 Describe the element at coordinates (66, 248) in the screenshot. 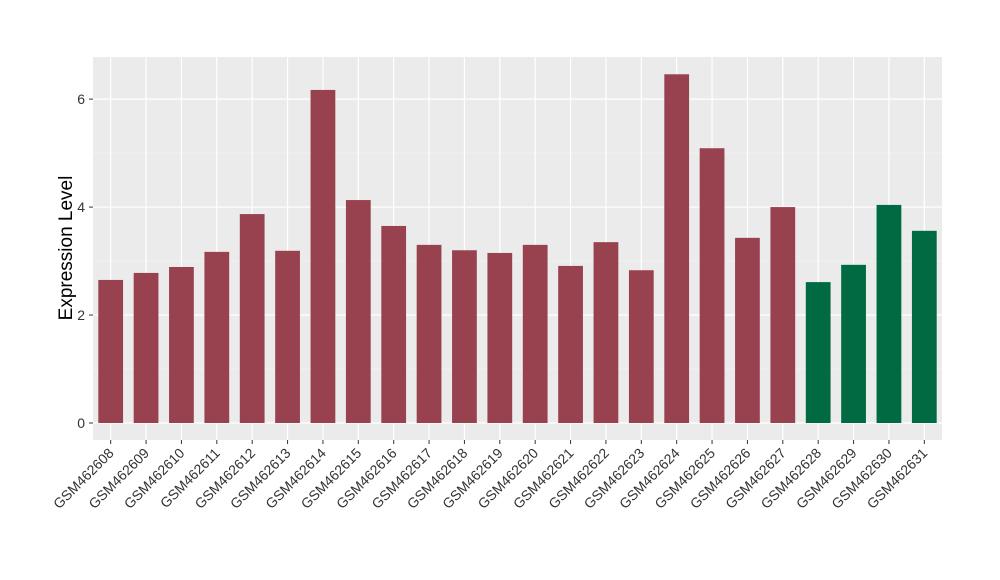

I see `y-axis-title: Expression Level` at that location.